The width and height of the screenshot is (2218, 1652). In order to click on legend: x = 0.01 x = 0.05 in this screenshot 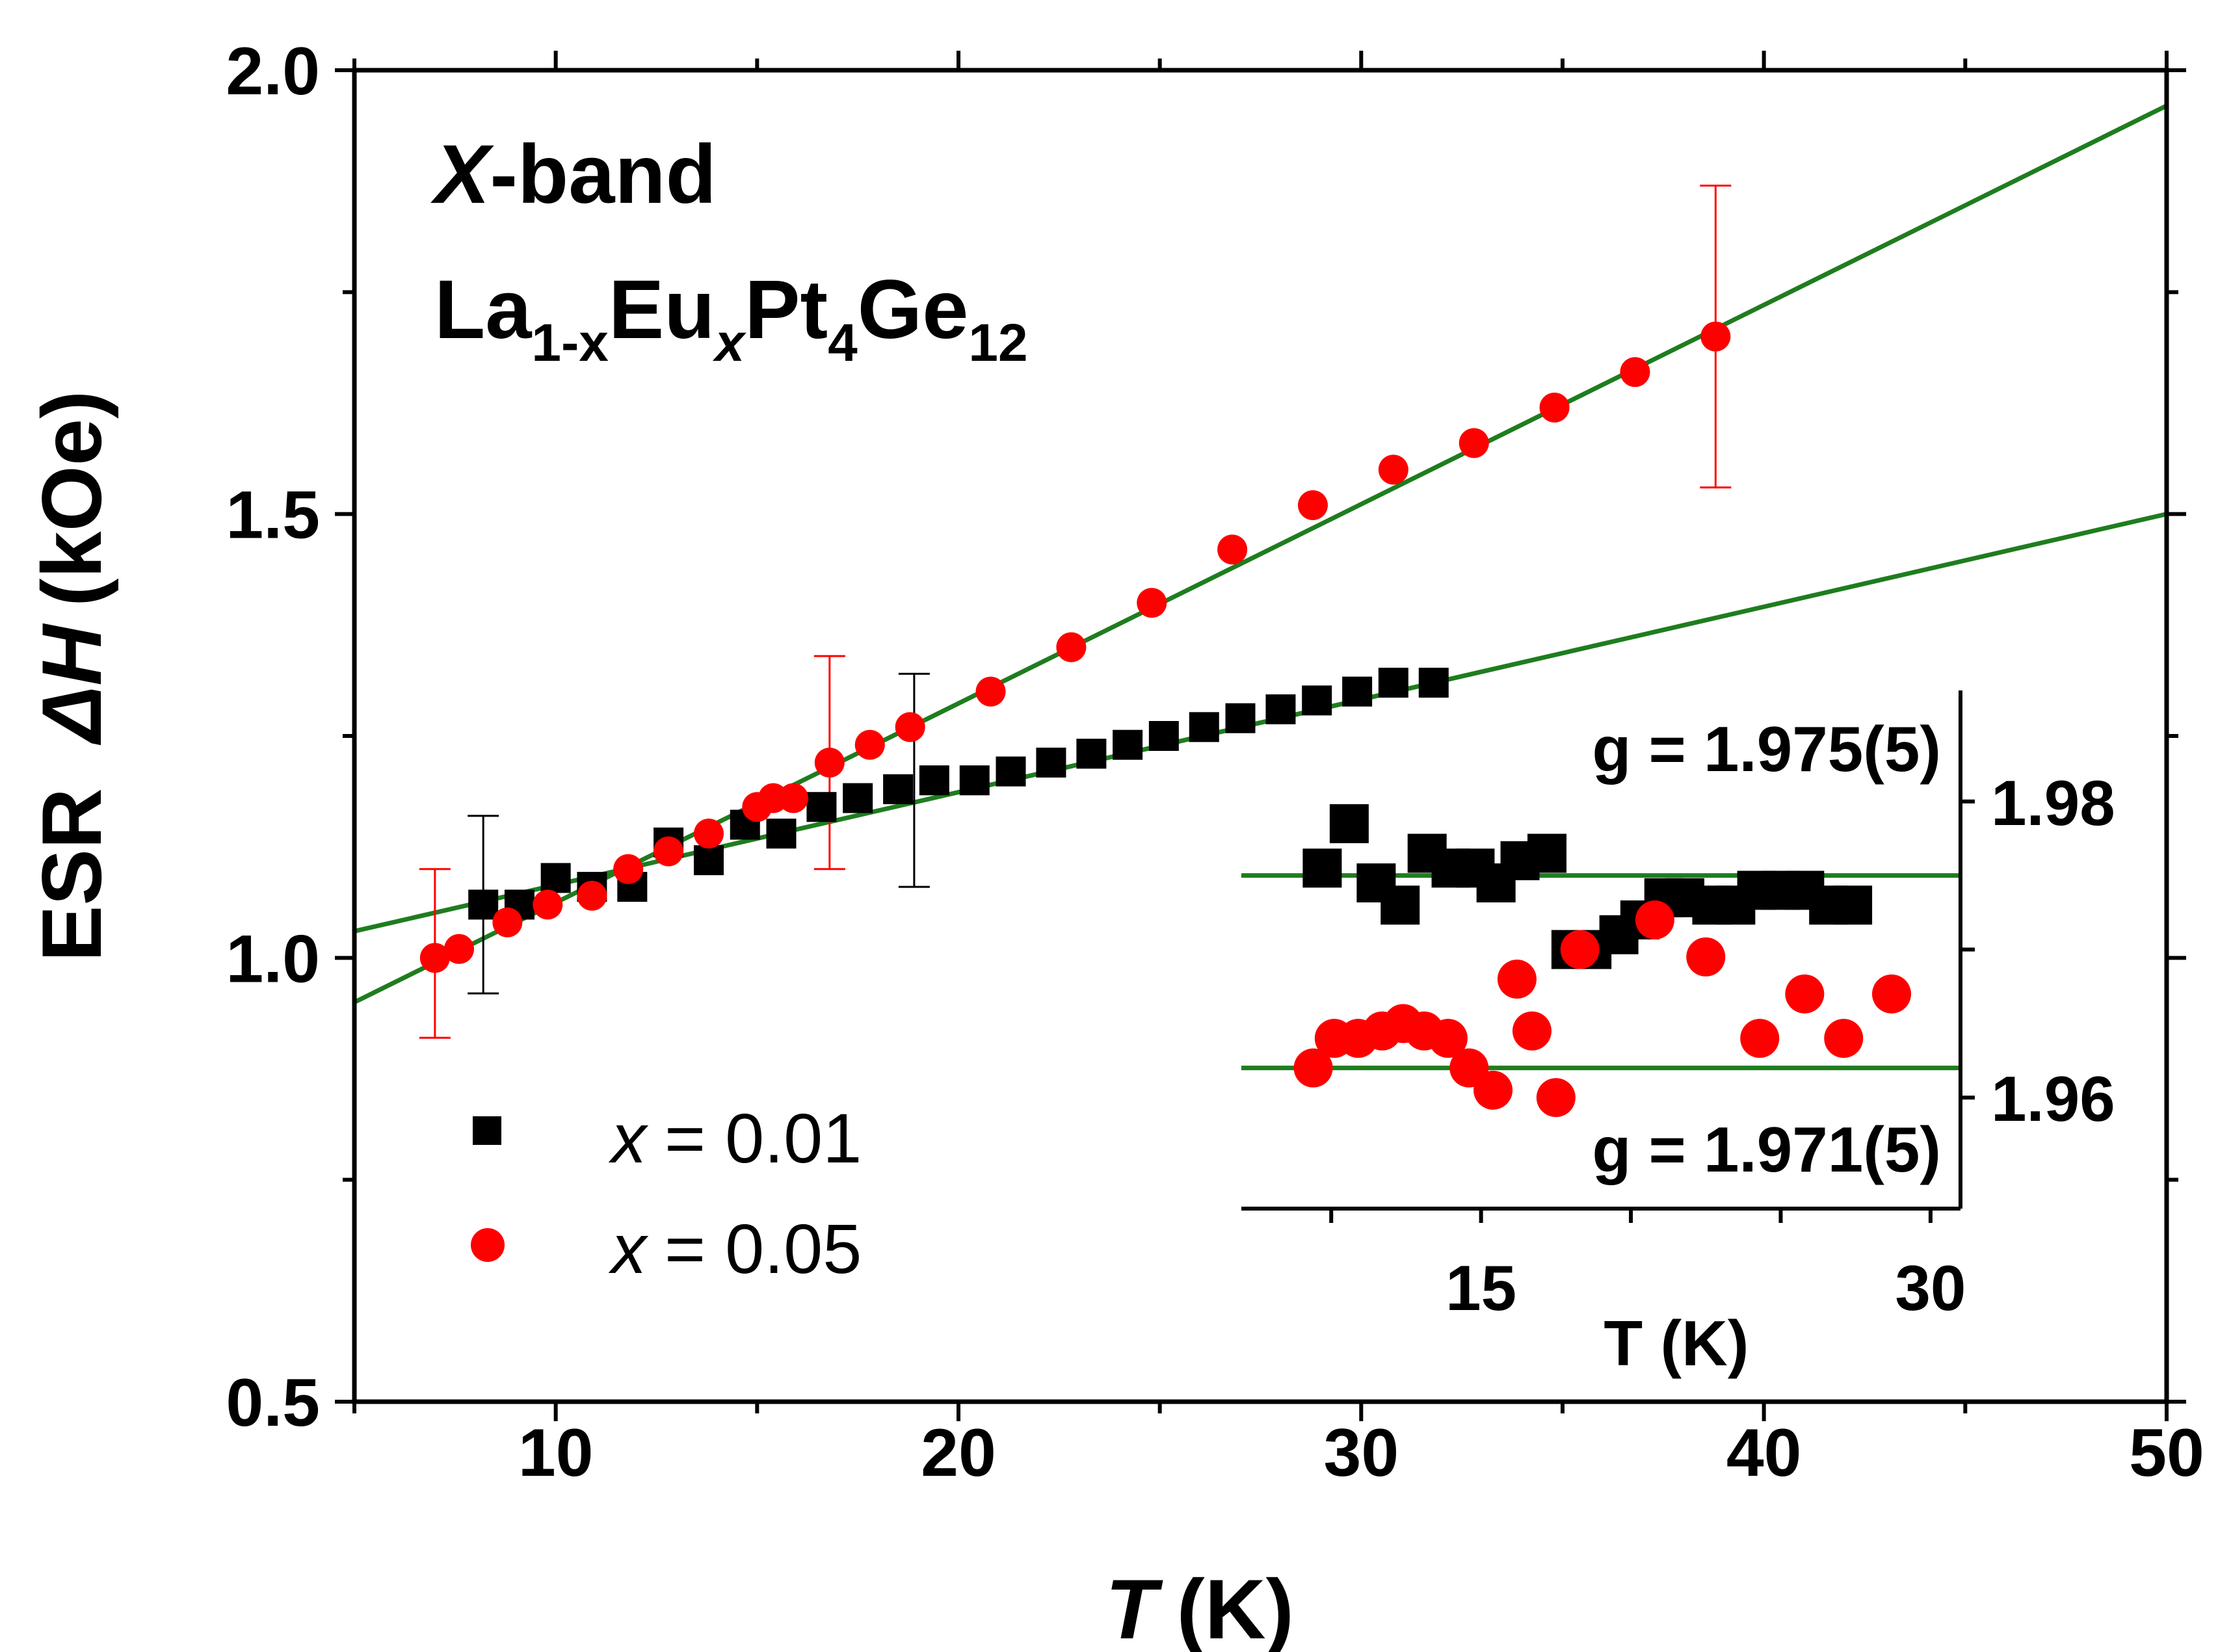, I will do `click(666, 1193)`.